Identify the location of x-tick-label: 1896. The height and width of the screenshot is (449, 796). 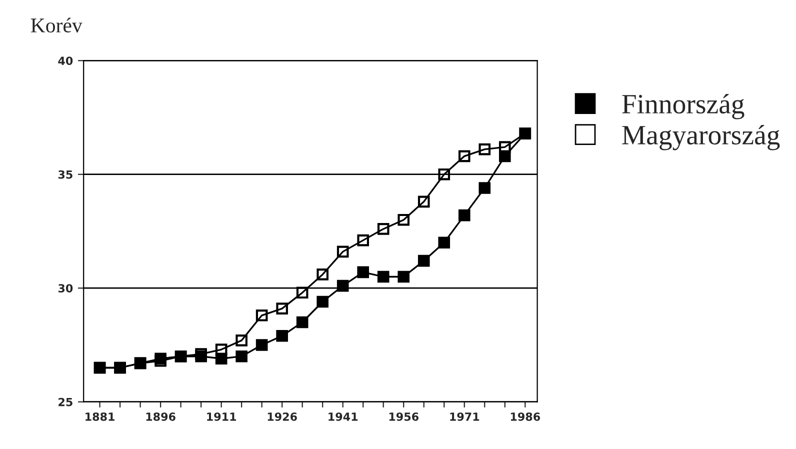
(161, 416).